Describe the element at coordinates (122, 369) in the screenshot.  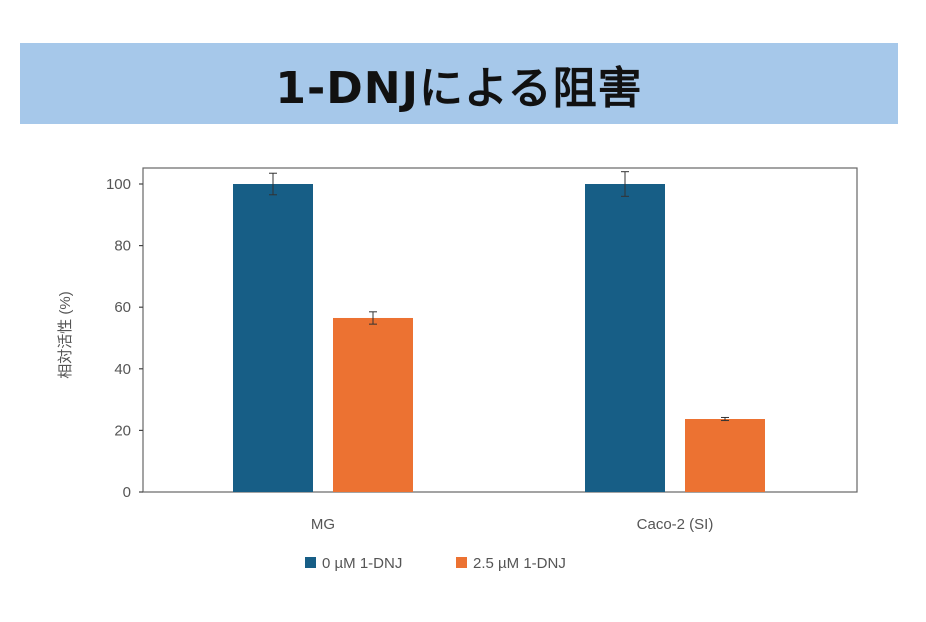
I see `y-tick-label: 40` at that location.